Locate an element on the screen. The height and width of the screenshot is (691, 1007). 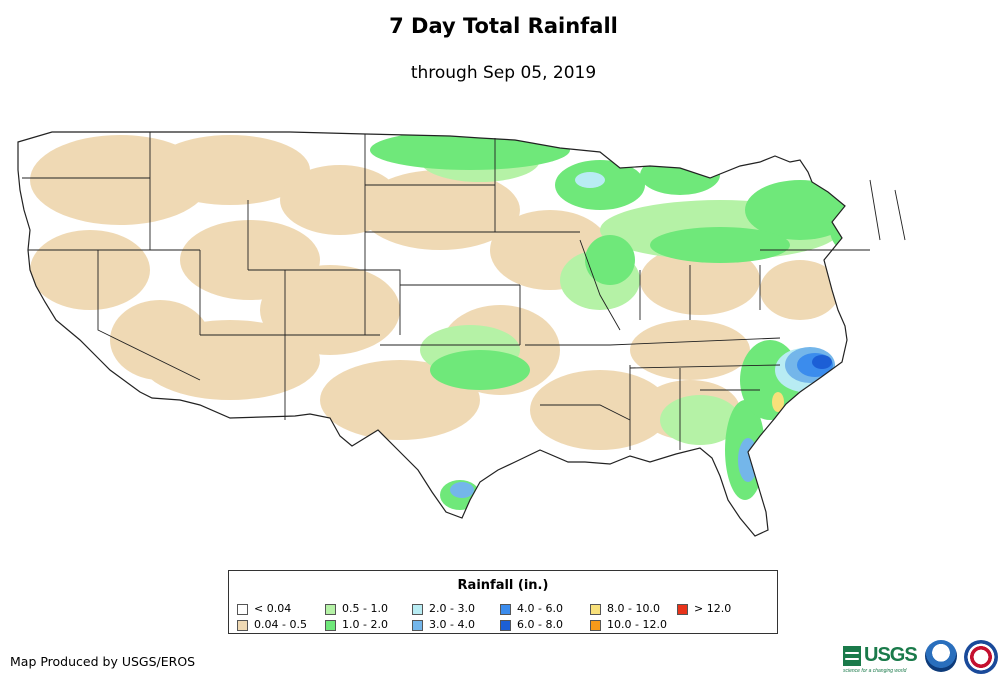
legend-item: < 0.04 is located at coordinates (264, 608).